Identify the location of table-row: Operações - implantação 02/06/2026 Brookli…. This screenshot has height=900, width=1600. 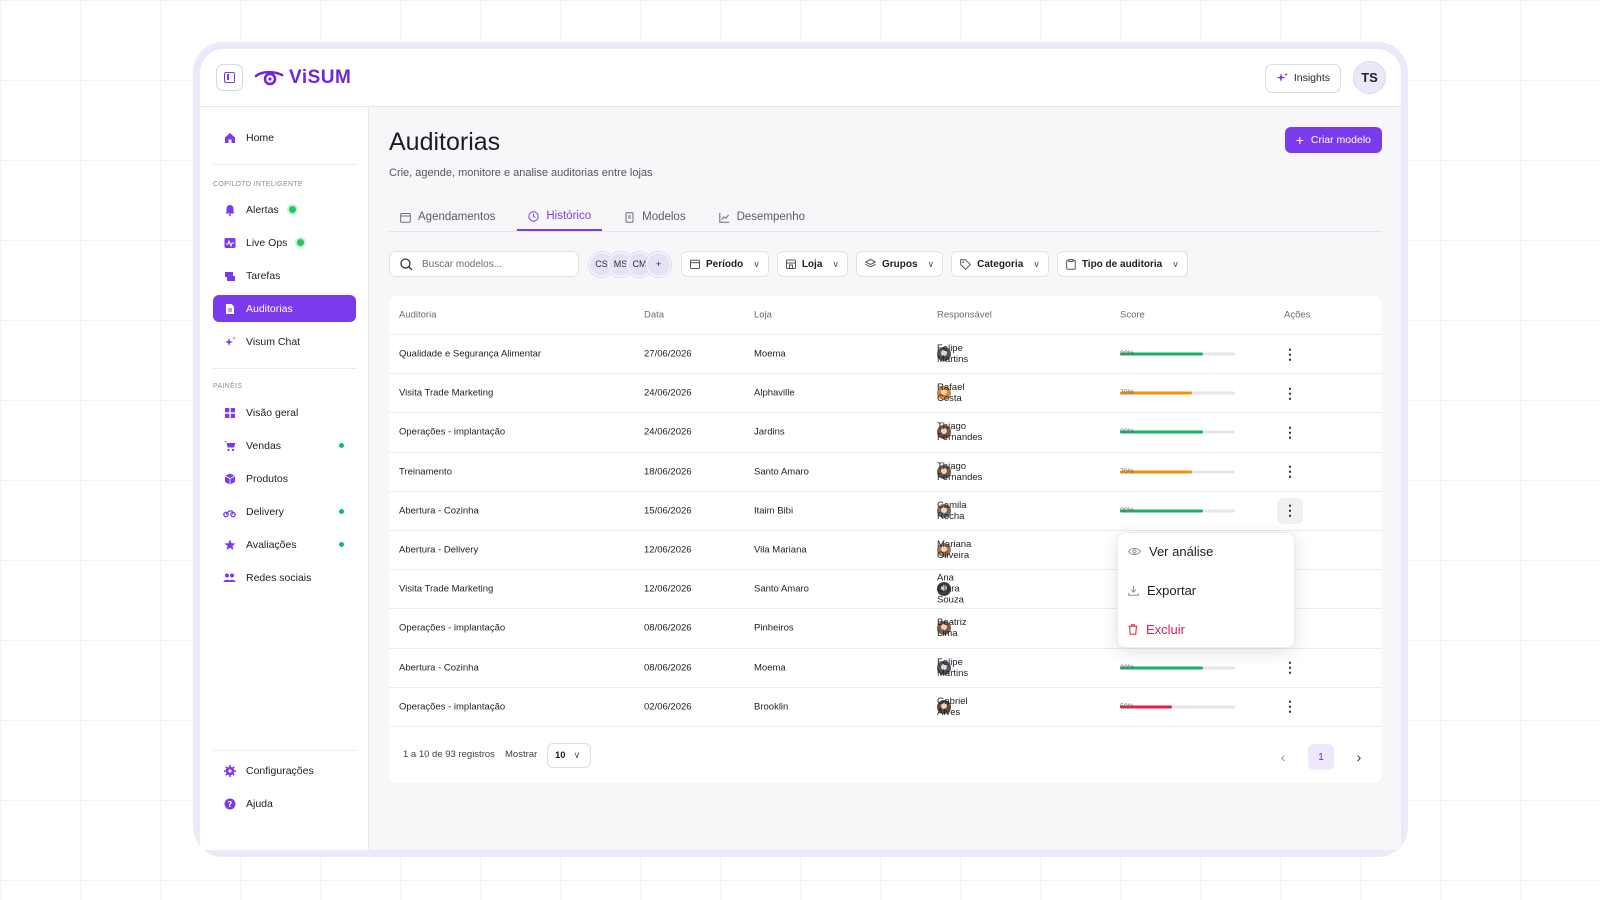
(885, 707).